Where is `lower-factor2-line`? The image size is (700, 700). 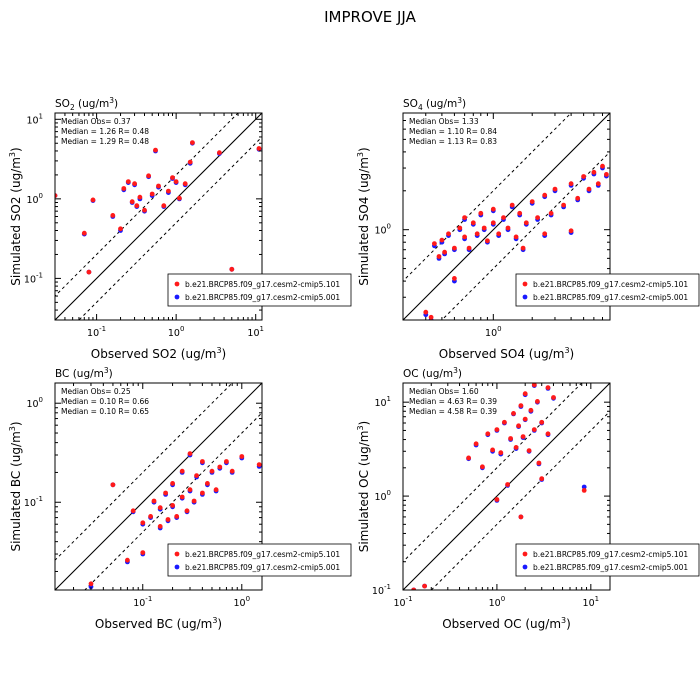
lower-factor2-line is located at coordinates (173, 501).